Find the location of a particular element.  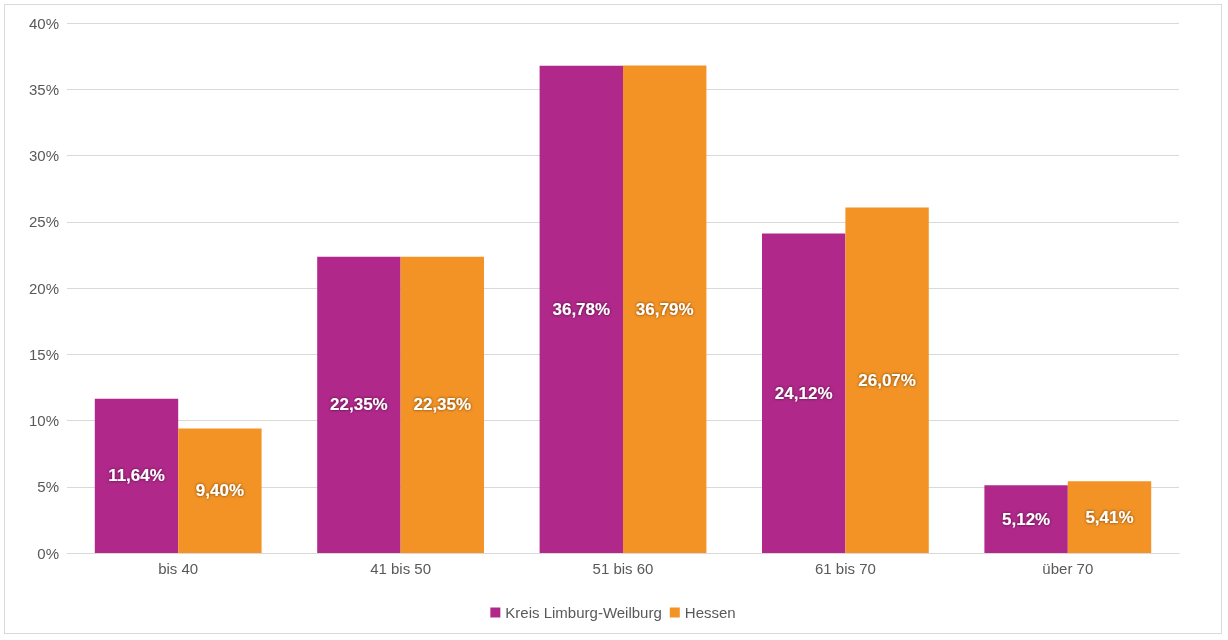

data-label: 9,40% is located at coordinates (219, 491).